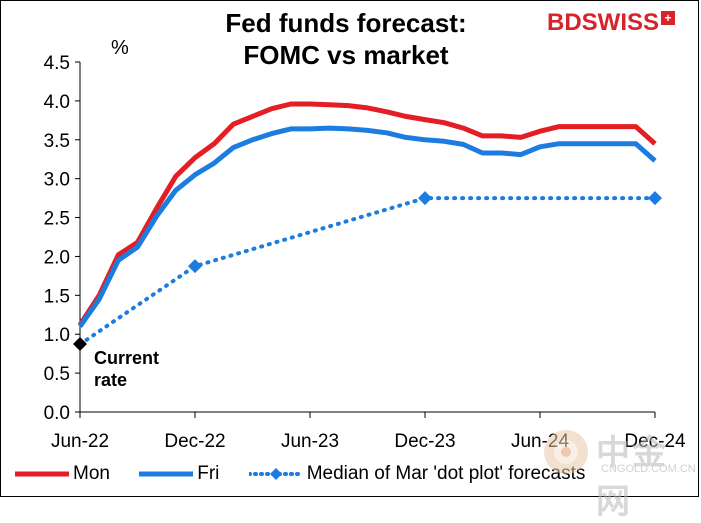  What do you see at coordinates (57, 141) in the screenshot?
I see `y-tick-label: 3.5` at bounding box center [57, 141].